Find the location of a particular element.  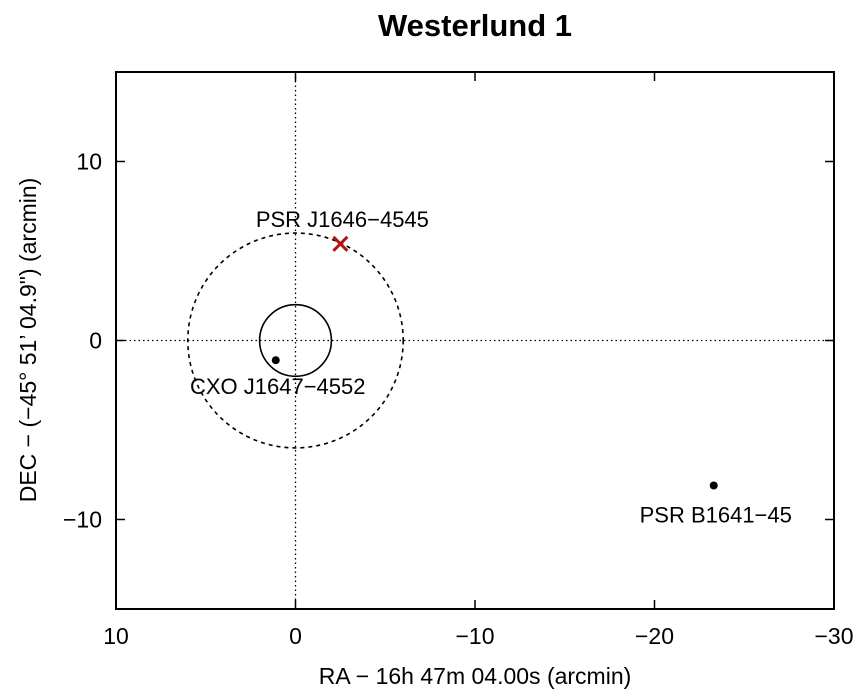

x-tick-label: −30 is located at coordinates (833, 636).